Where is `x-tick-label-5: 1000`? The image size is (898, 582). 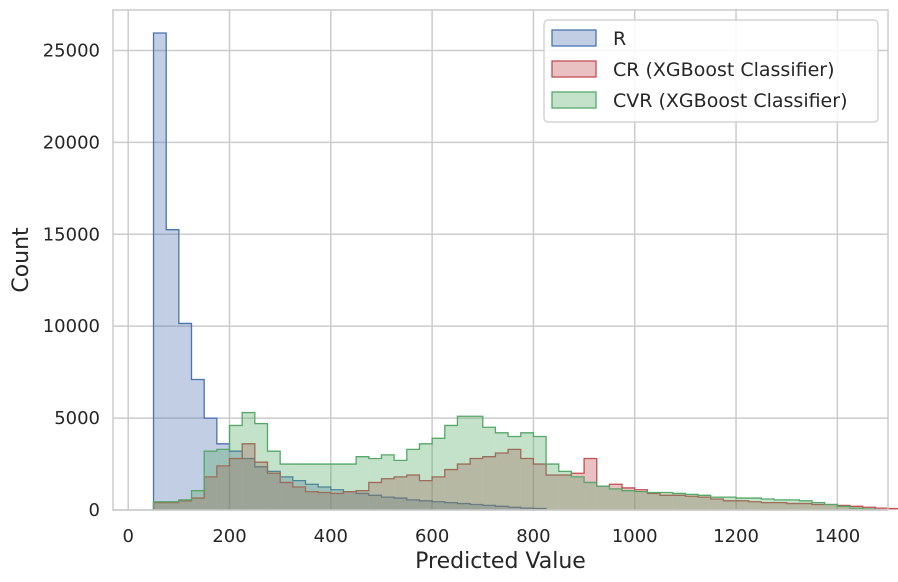
x-tick-label-5: 1000 is located at coordinates (635, 536).